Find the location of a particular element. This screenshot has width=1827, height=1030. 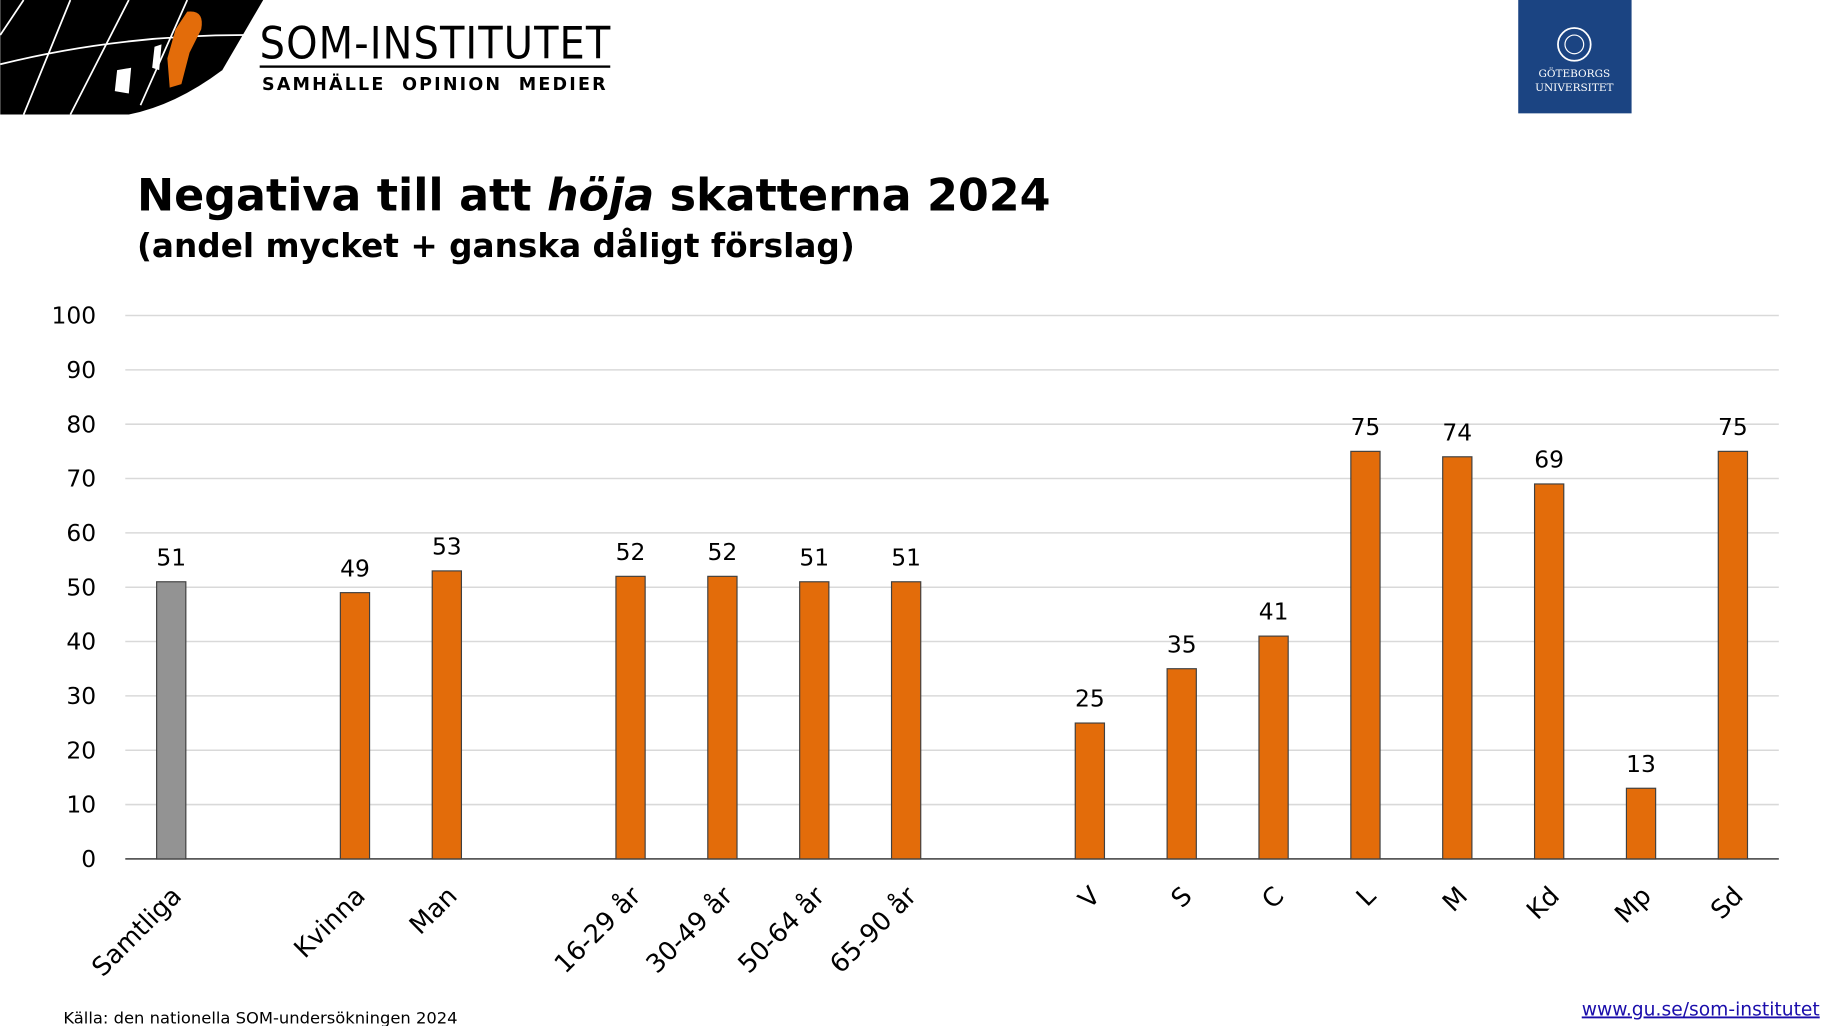

y-tick-label: 0 is located at coordinates (88, 859).